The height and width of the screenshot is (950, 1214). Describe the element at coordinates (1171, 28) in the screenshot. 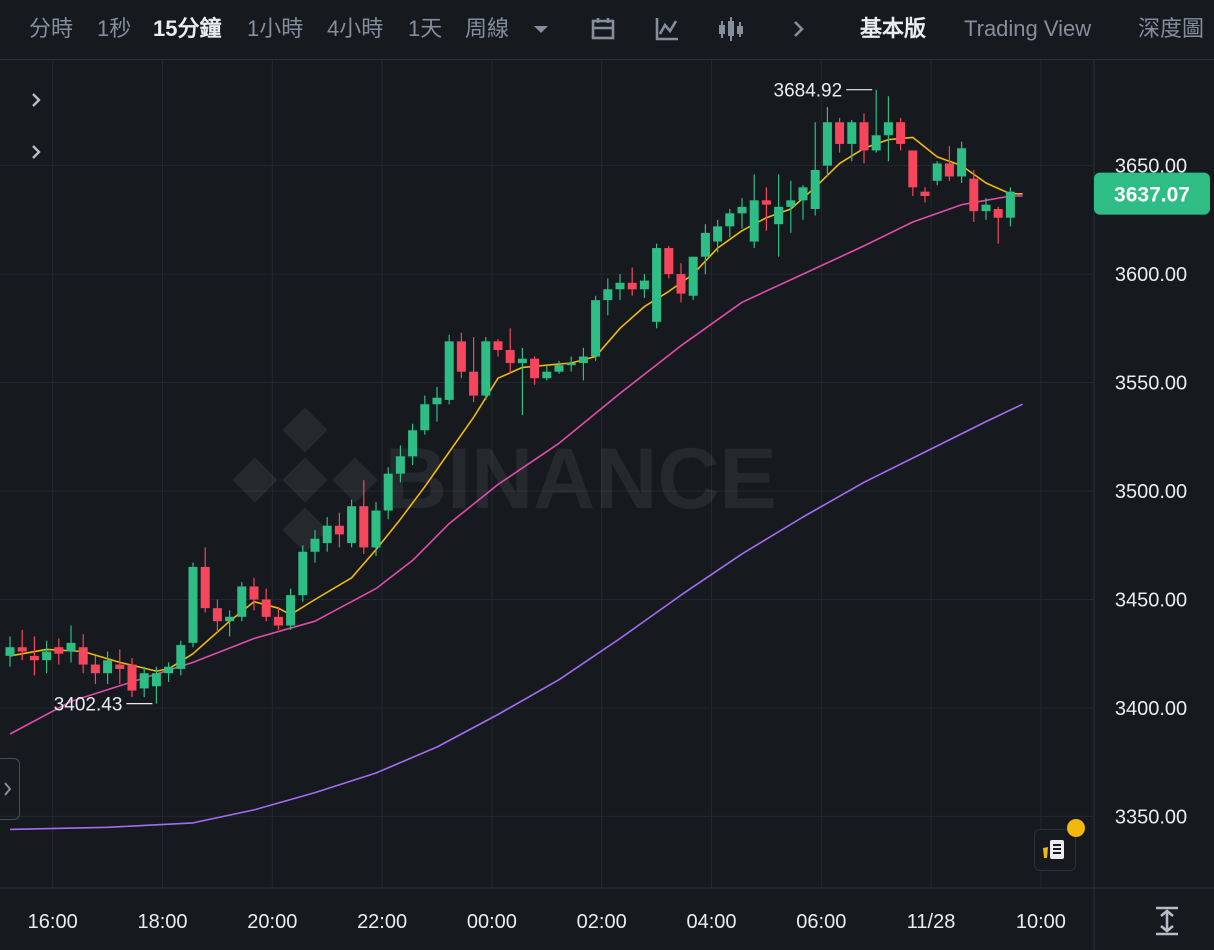

I see `view-depth-chart: 深度圖` at that location.